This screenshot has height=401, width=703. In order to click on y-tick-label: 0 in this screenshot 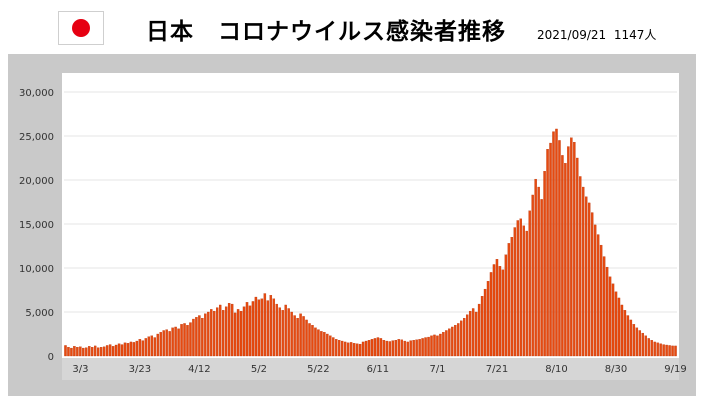, I will do `click(51, 357)`.